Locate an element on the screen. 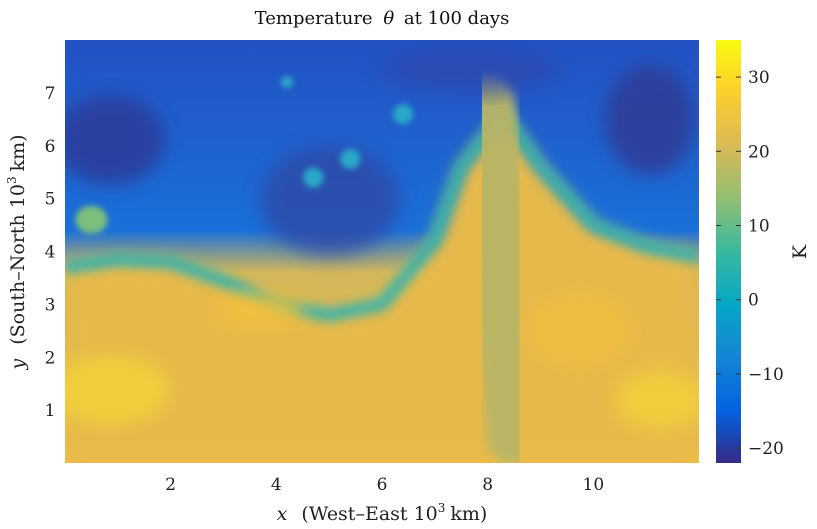  y-axis-text: (South–North 10 is located at coordinates (18, 264).